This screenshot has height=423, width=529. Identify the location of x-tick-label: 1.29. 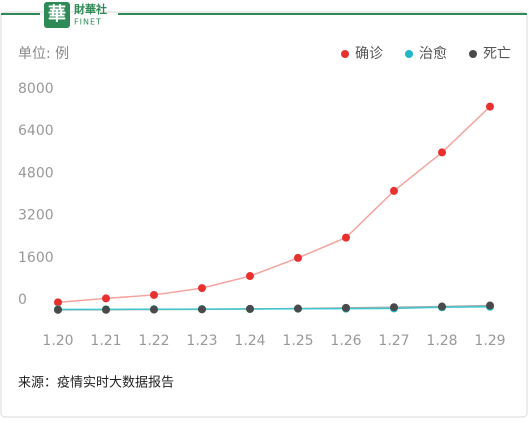
(489, 341).